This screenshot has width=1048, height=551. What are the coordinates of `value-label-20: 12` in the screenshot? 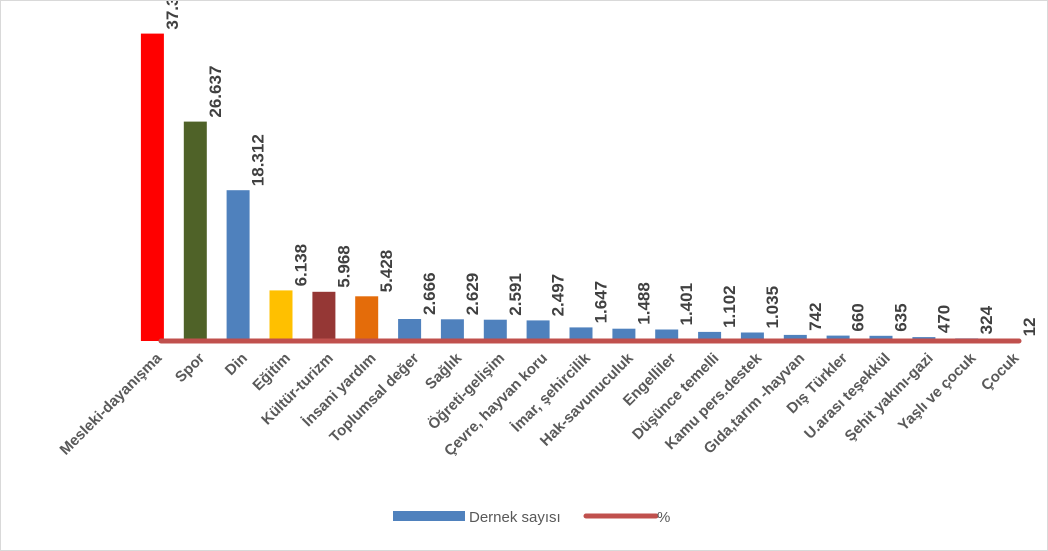 It's located at (1029, 326).